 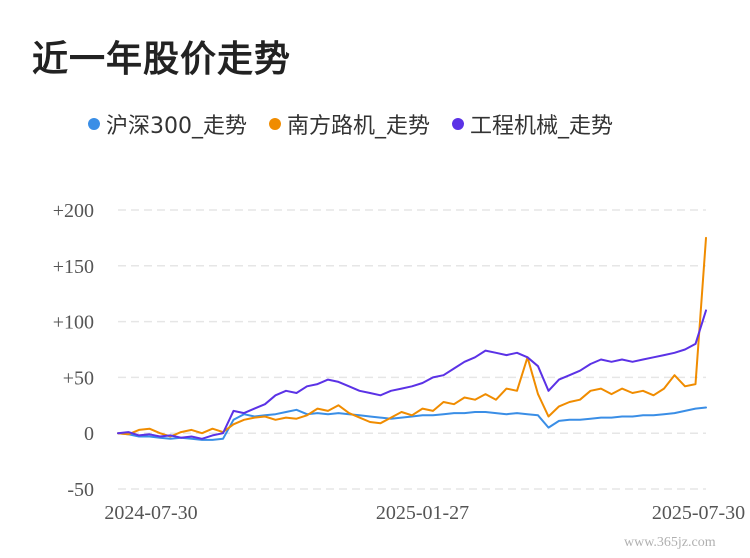 I want to click on y-tick-label: +150, so click(x=73, y=267).